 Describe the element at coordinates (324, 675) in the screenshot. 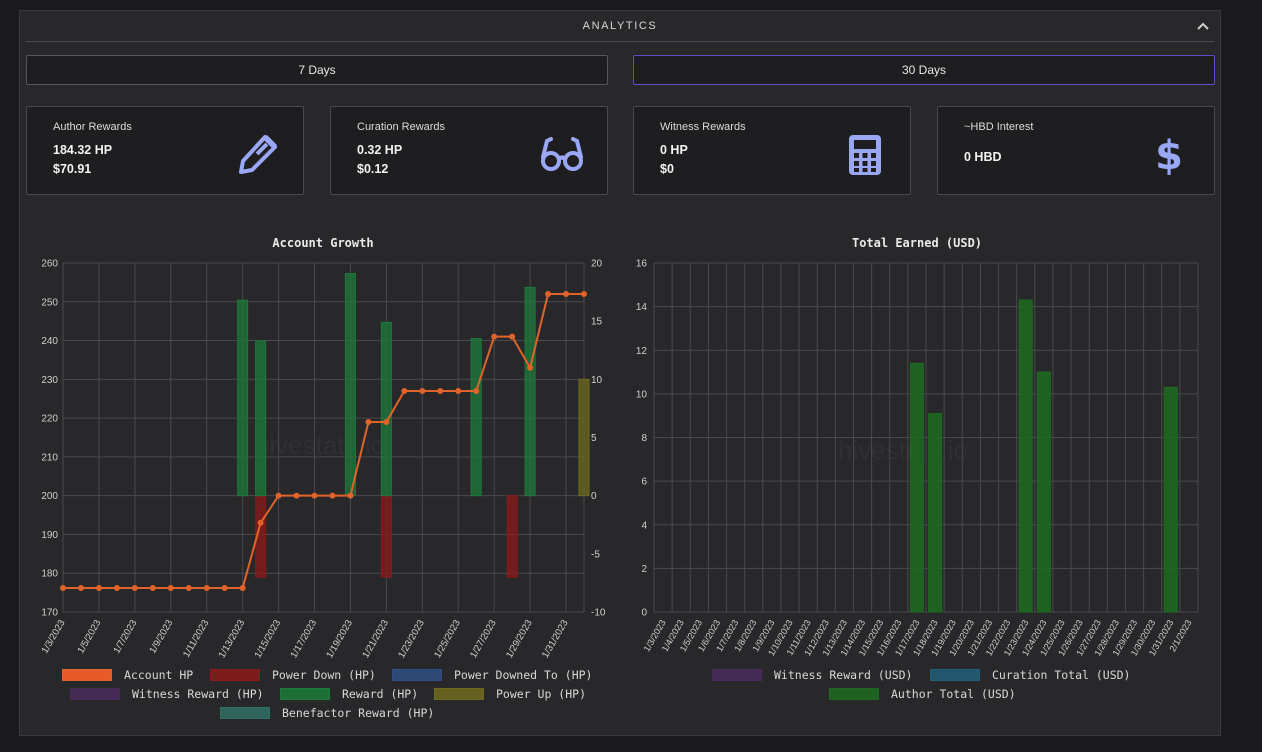

I see `legend-label: Power Down (HP)` at that location.